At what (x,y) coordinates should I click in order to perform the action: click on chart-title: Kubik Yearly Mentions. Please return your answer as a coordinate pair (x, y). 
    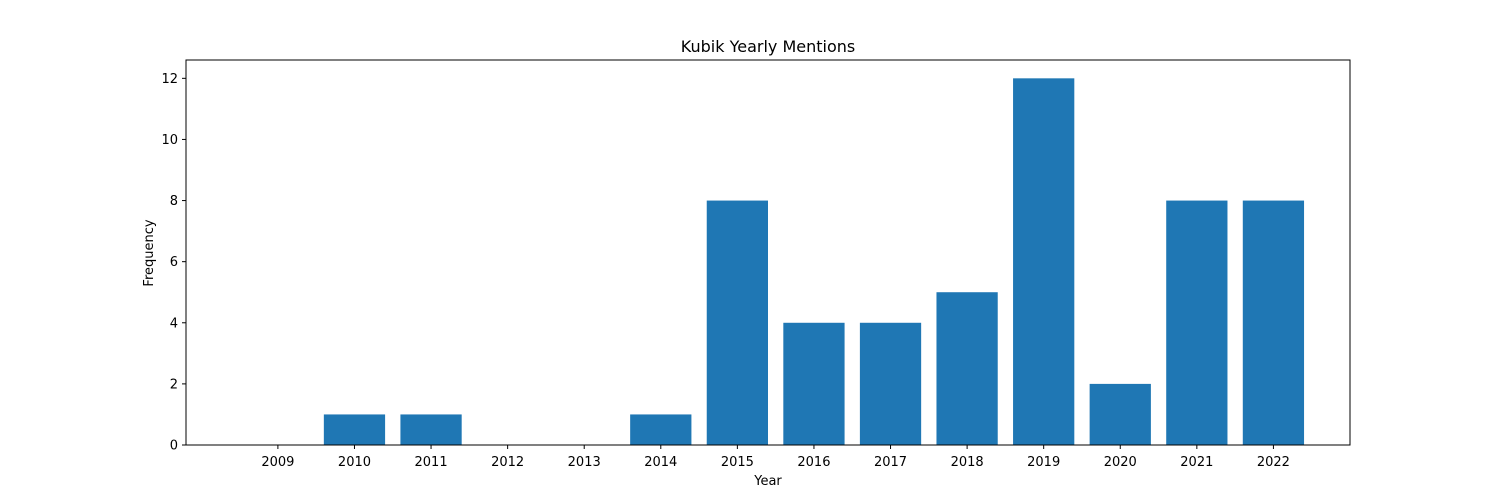
    Looking at the image, I should click on (768, 46).